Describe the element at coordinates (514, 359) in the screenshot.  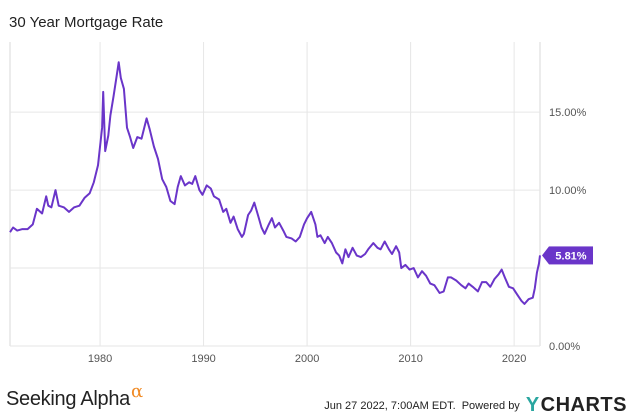
I see `x-tick-label: 2020` at that location.